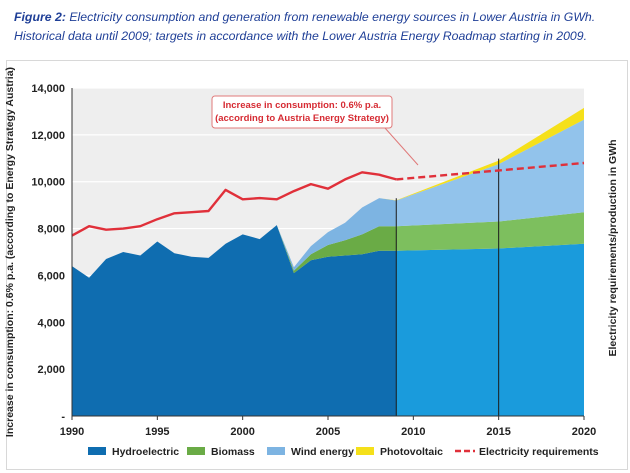 The width and height of the screenshot is (630, 473). Describe the element at coordinates (48, 89) in the screenshot. I see `y-tick-label: 14,000` at that location.